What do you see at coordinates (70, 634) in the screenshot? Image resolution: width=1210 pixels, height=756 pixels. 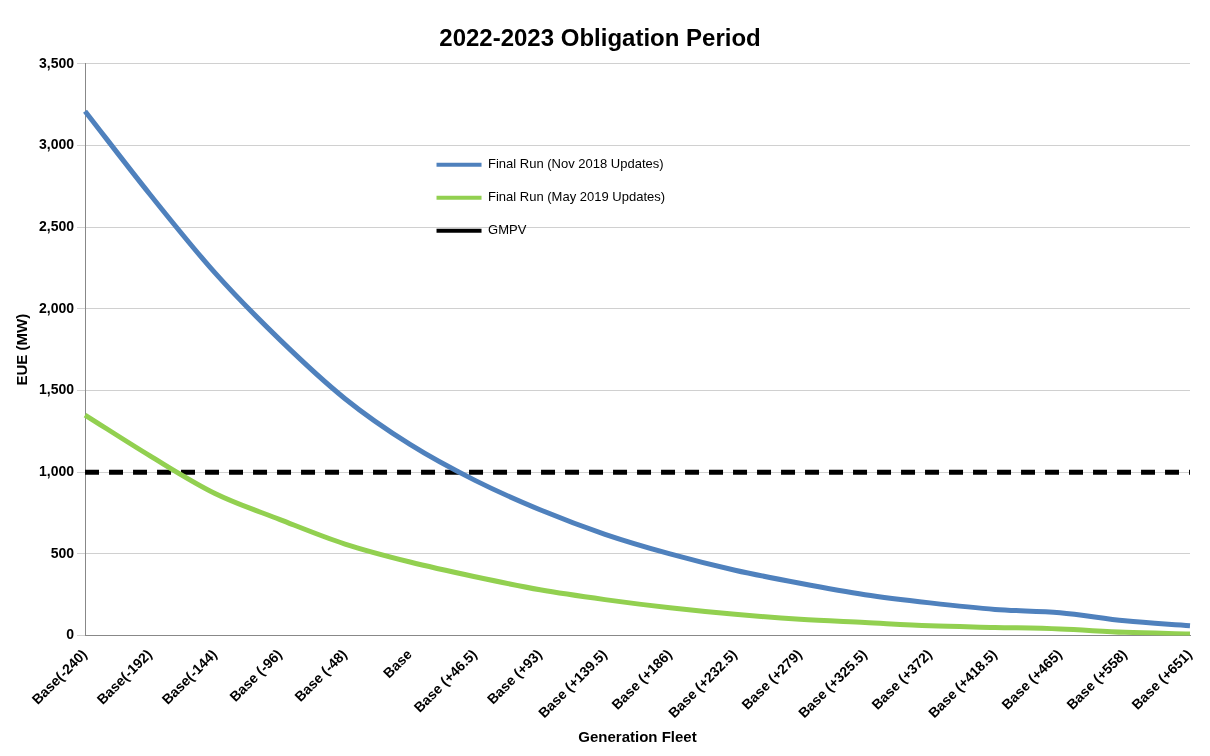 I see `y-tick-label: 0` at bounding box center [70, 634].